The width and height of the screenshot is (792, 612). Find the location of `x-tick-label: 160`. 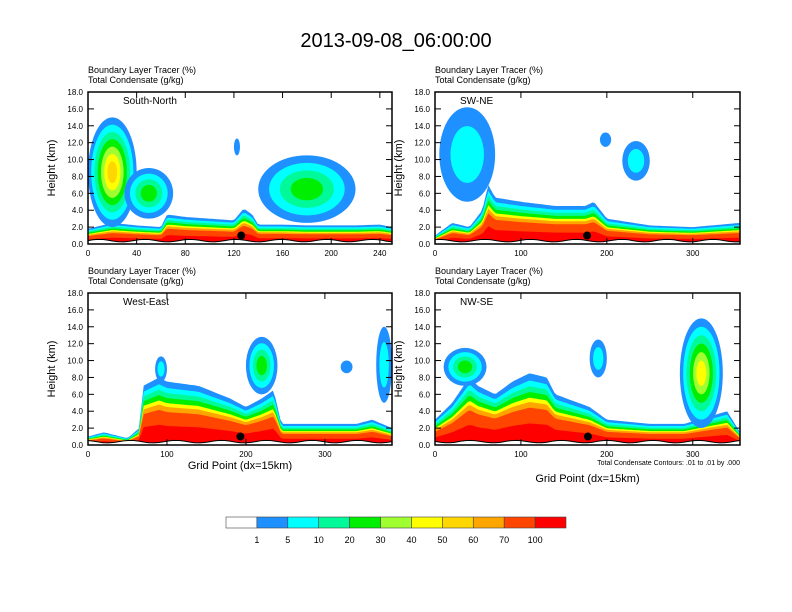

x-tick-label: 160 is located at coordinates (283, 253).